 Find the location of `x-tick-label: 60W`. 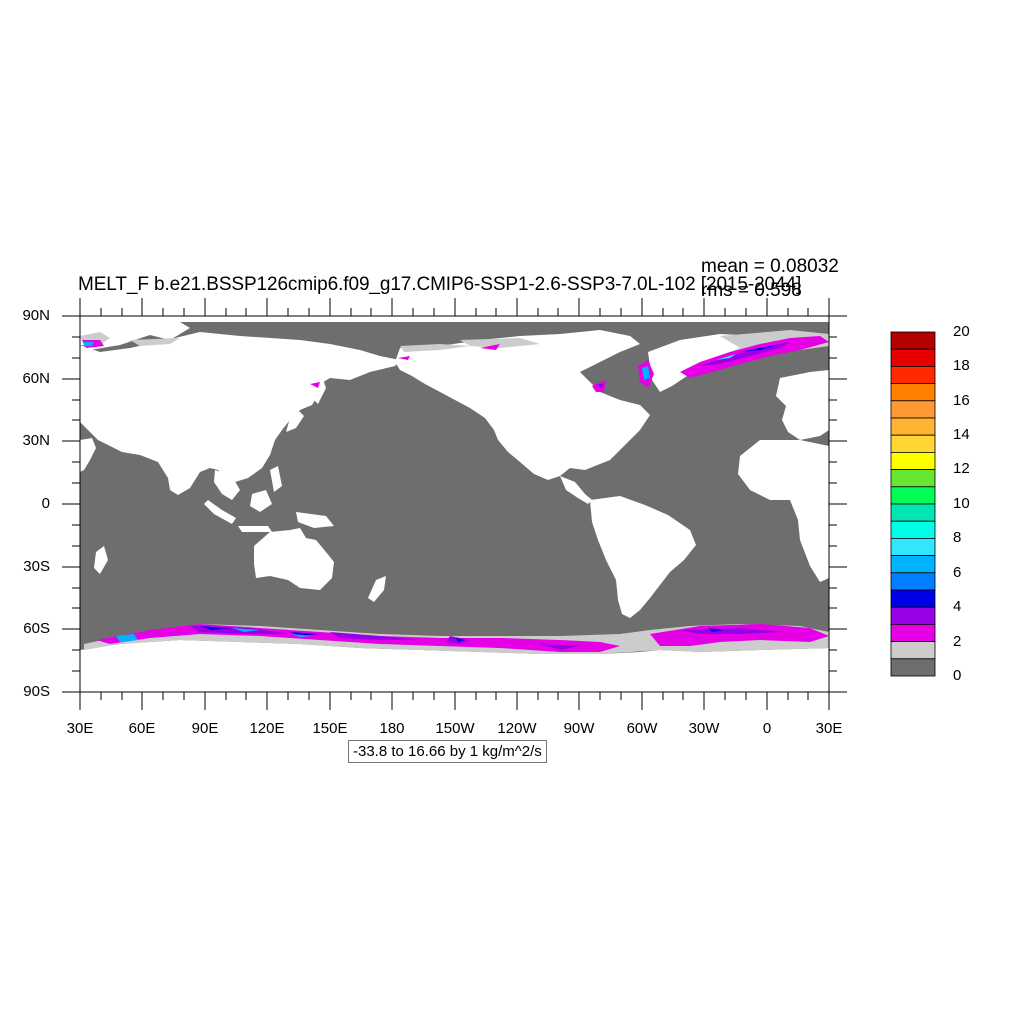

x-tick-label: 60W is located at coordinates (642, 728).